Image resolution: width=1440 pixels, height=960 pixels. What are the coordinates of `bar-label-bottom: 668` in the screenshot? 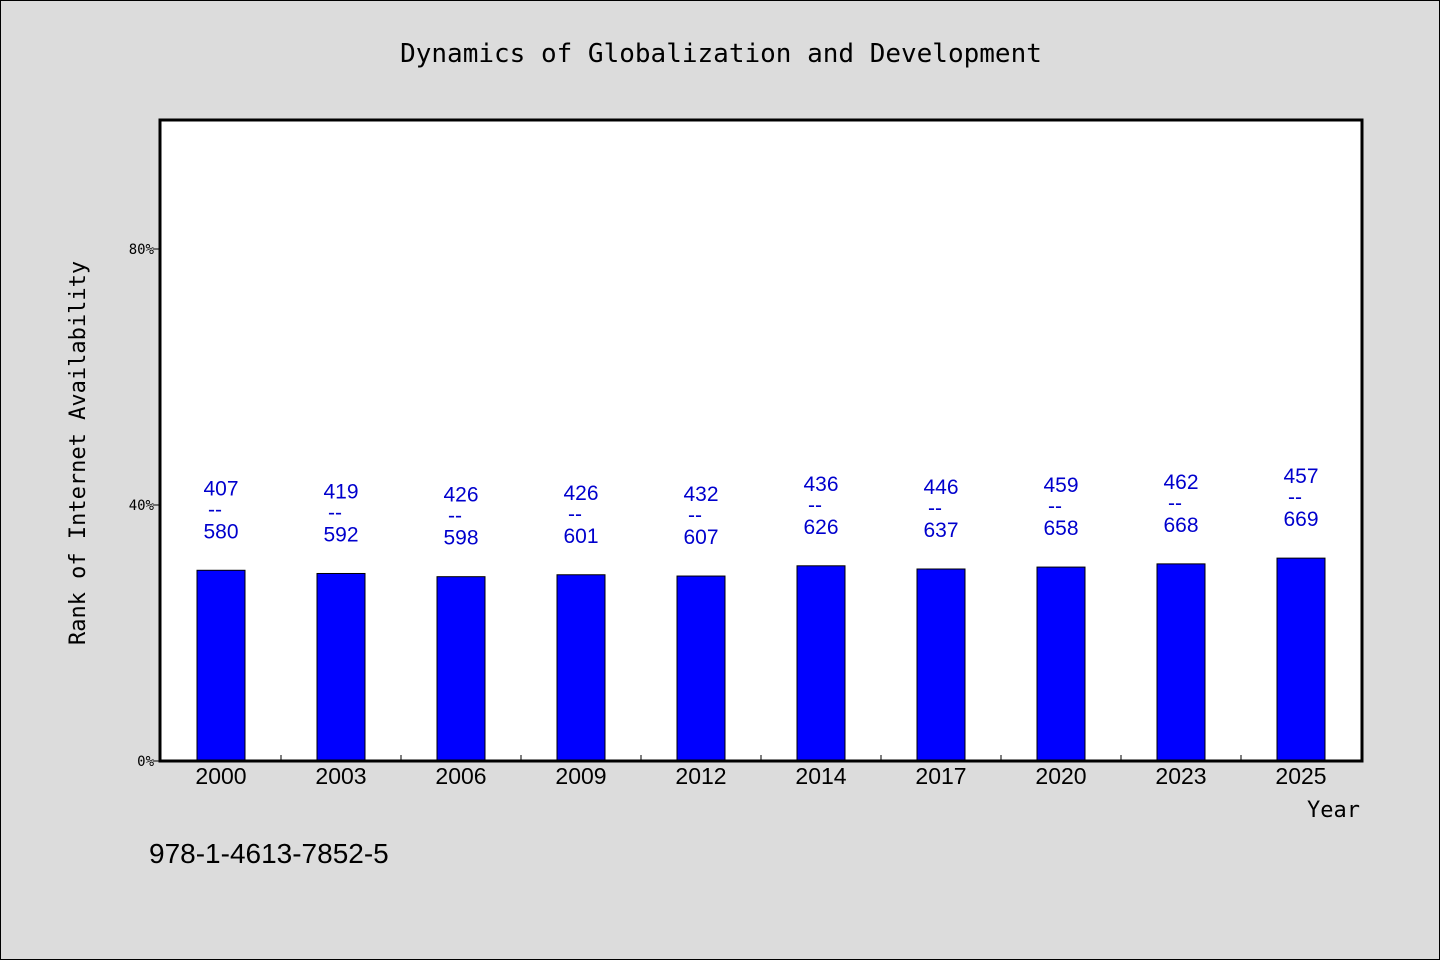 It's located at (1180, 525).